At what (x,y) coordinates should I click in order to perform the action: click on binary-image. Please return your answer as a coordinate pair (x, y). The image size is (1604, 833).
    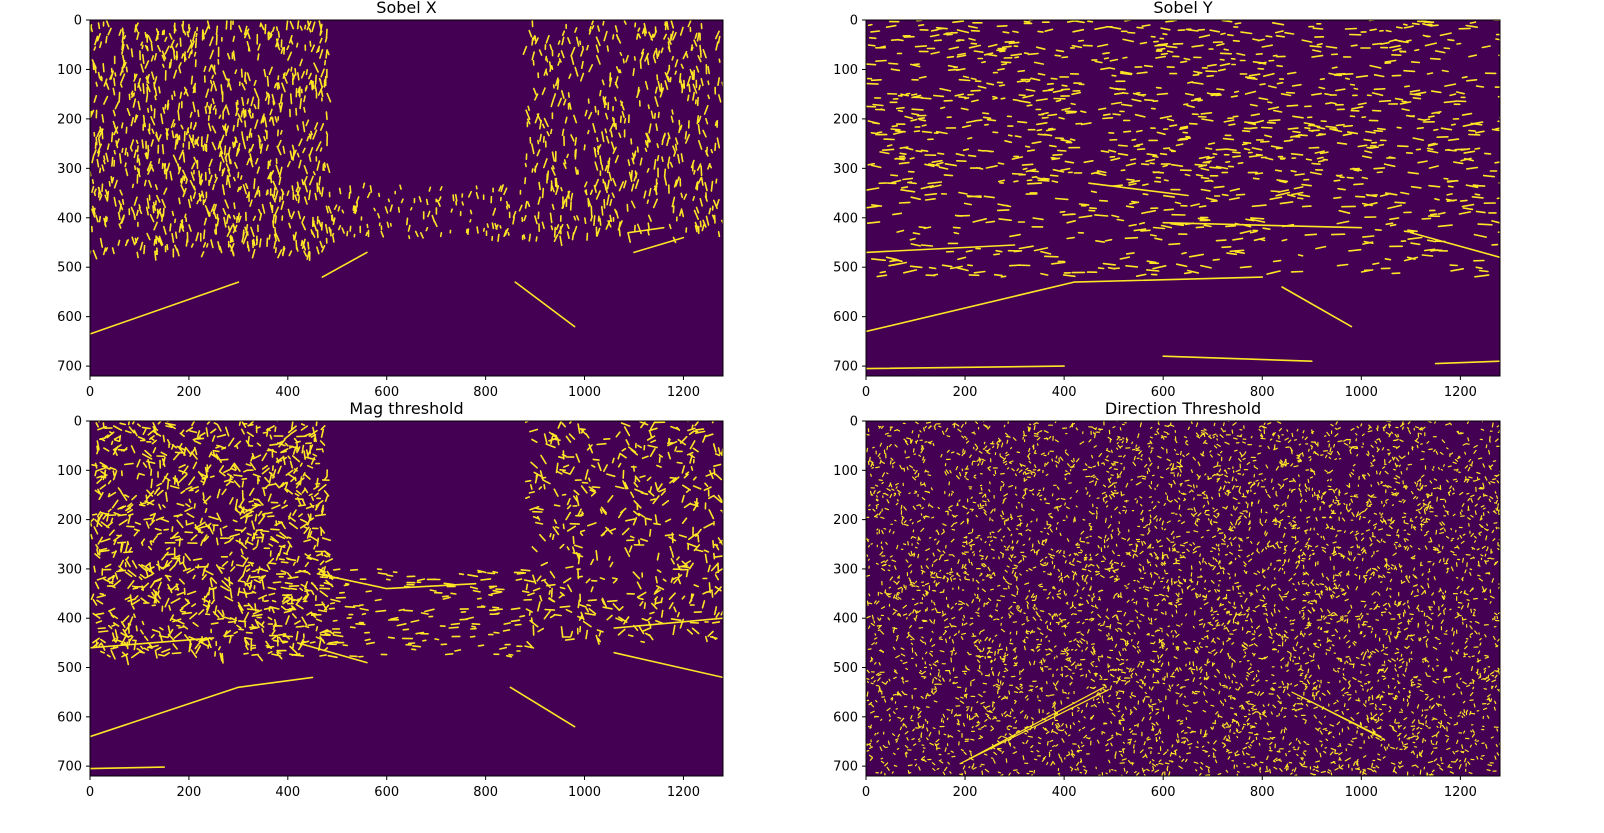
    Looking at the image, I should click on (406, 177).